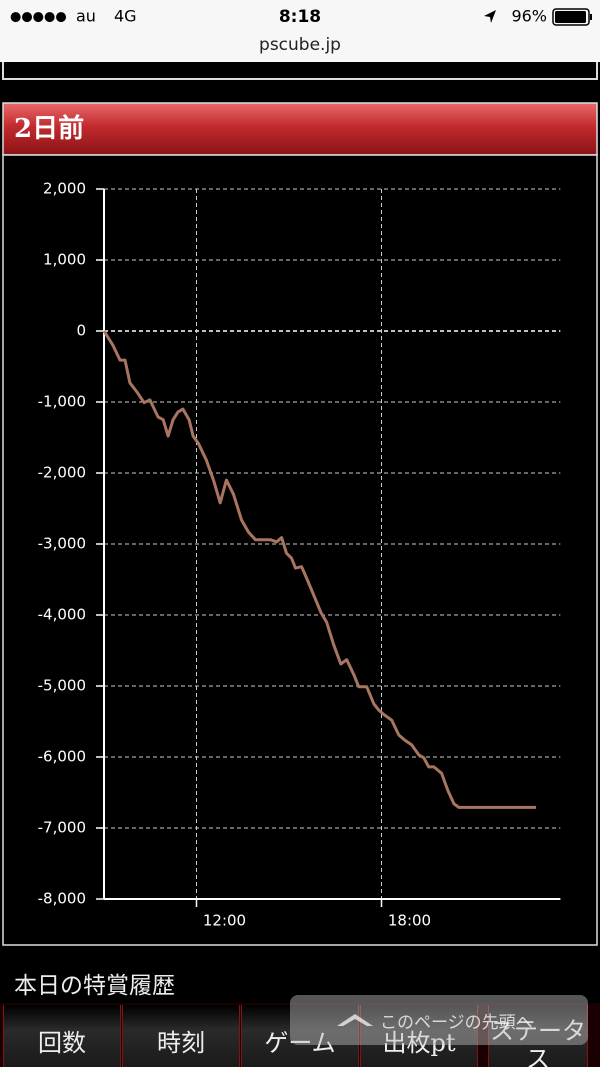 This screenshot has height=1067, width=600. I want to click on clock: 8:18, so click(300, 17).